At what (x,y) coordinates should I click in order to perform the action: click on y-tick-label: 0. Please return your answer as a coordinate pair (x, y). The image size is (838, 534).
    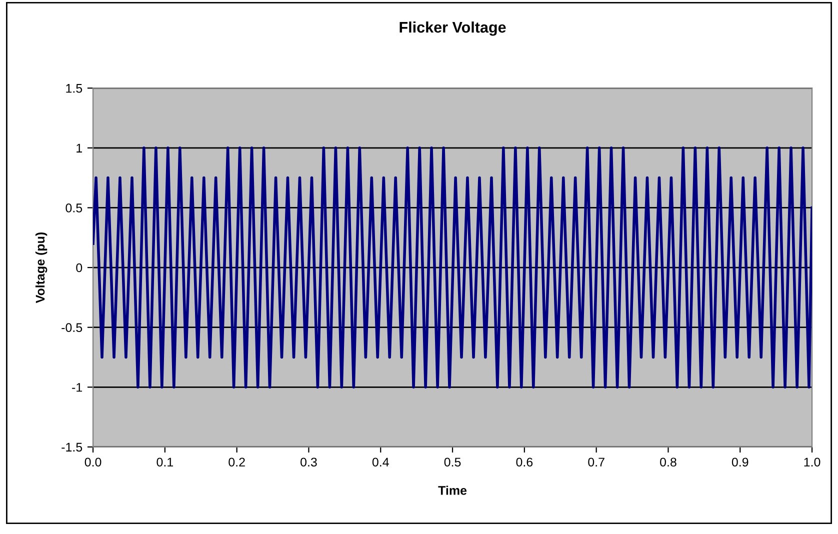
    Looking at the image, I should click on (79, 267).